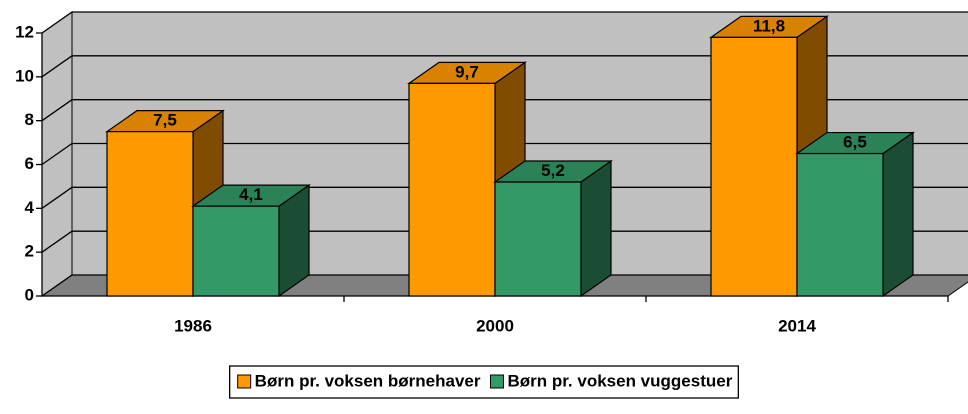  I want to click on legend-box, so click(484, 382).